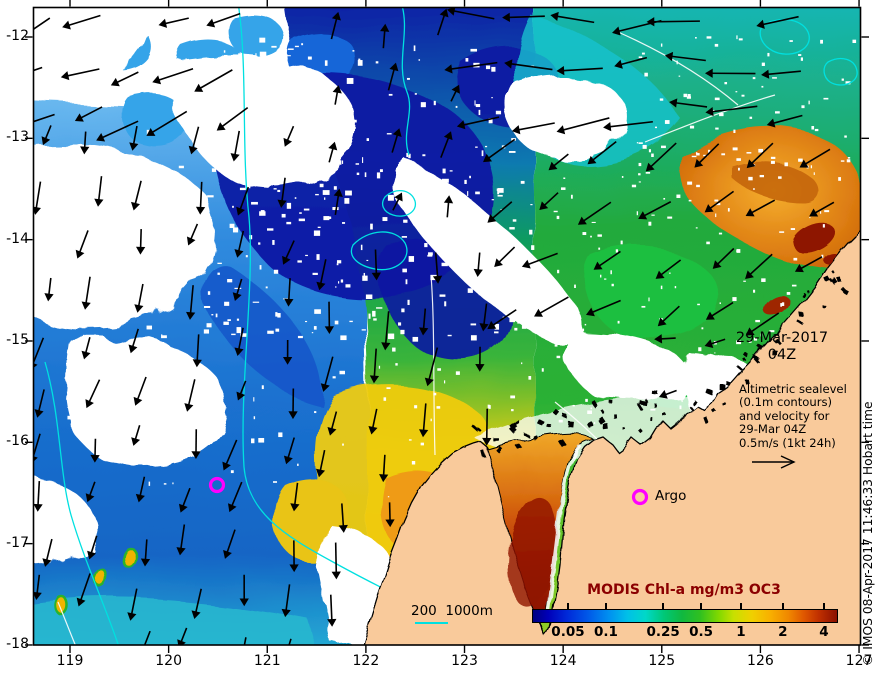 The height and width of the screenshot is (680, 880). What do you see at coordinates (662, 661) in the screenshot?
I see `x-axis-tick-label: 125` at bounding box center [662, 661].